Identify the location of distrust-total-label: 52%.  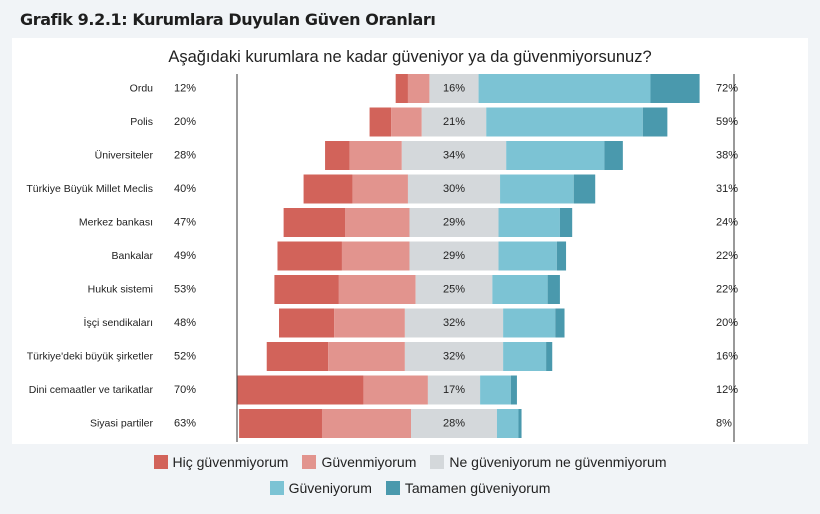
(185, 356).